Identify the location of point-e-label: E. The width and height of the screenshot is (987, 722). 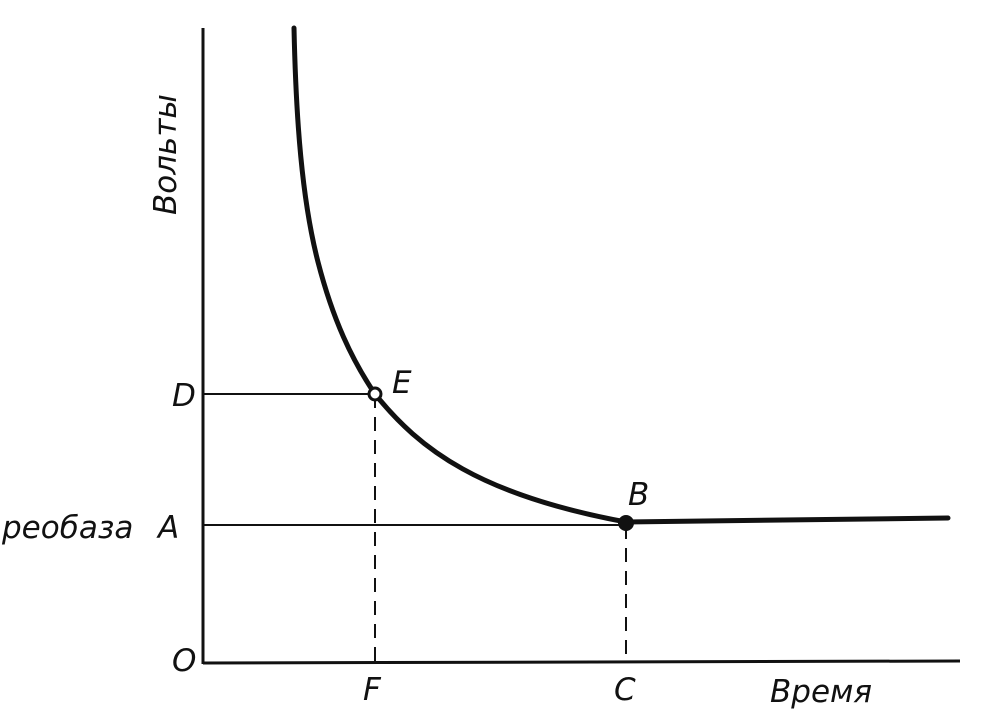
(402, 383).